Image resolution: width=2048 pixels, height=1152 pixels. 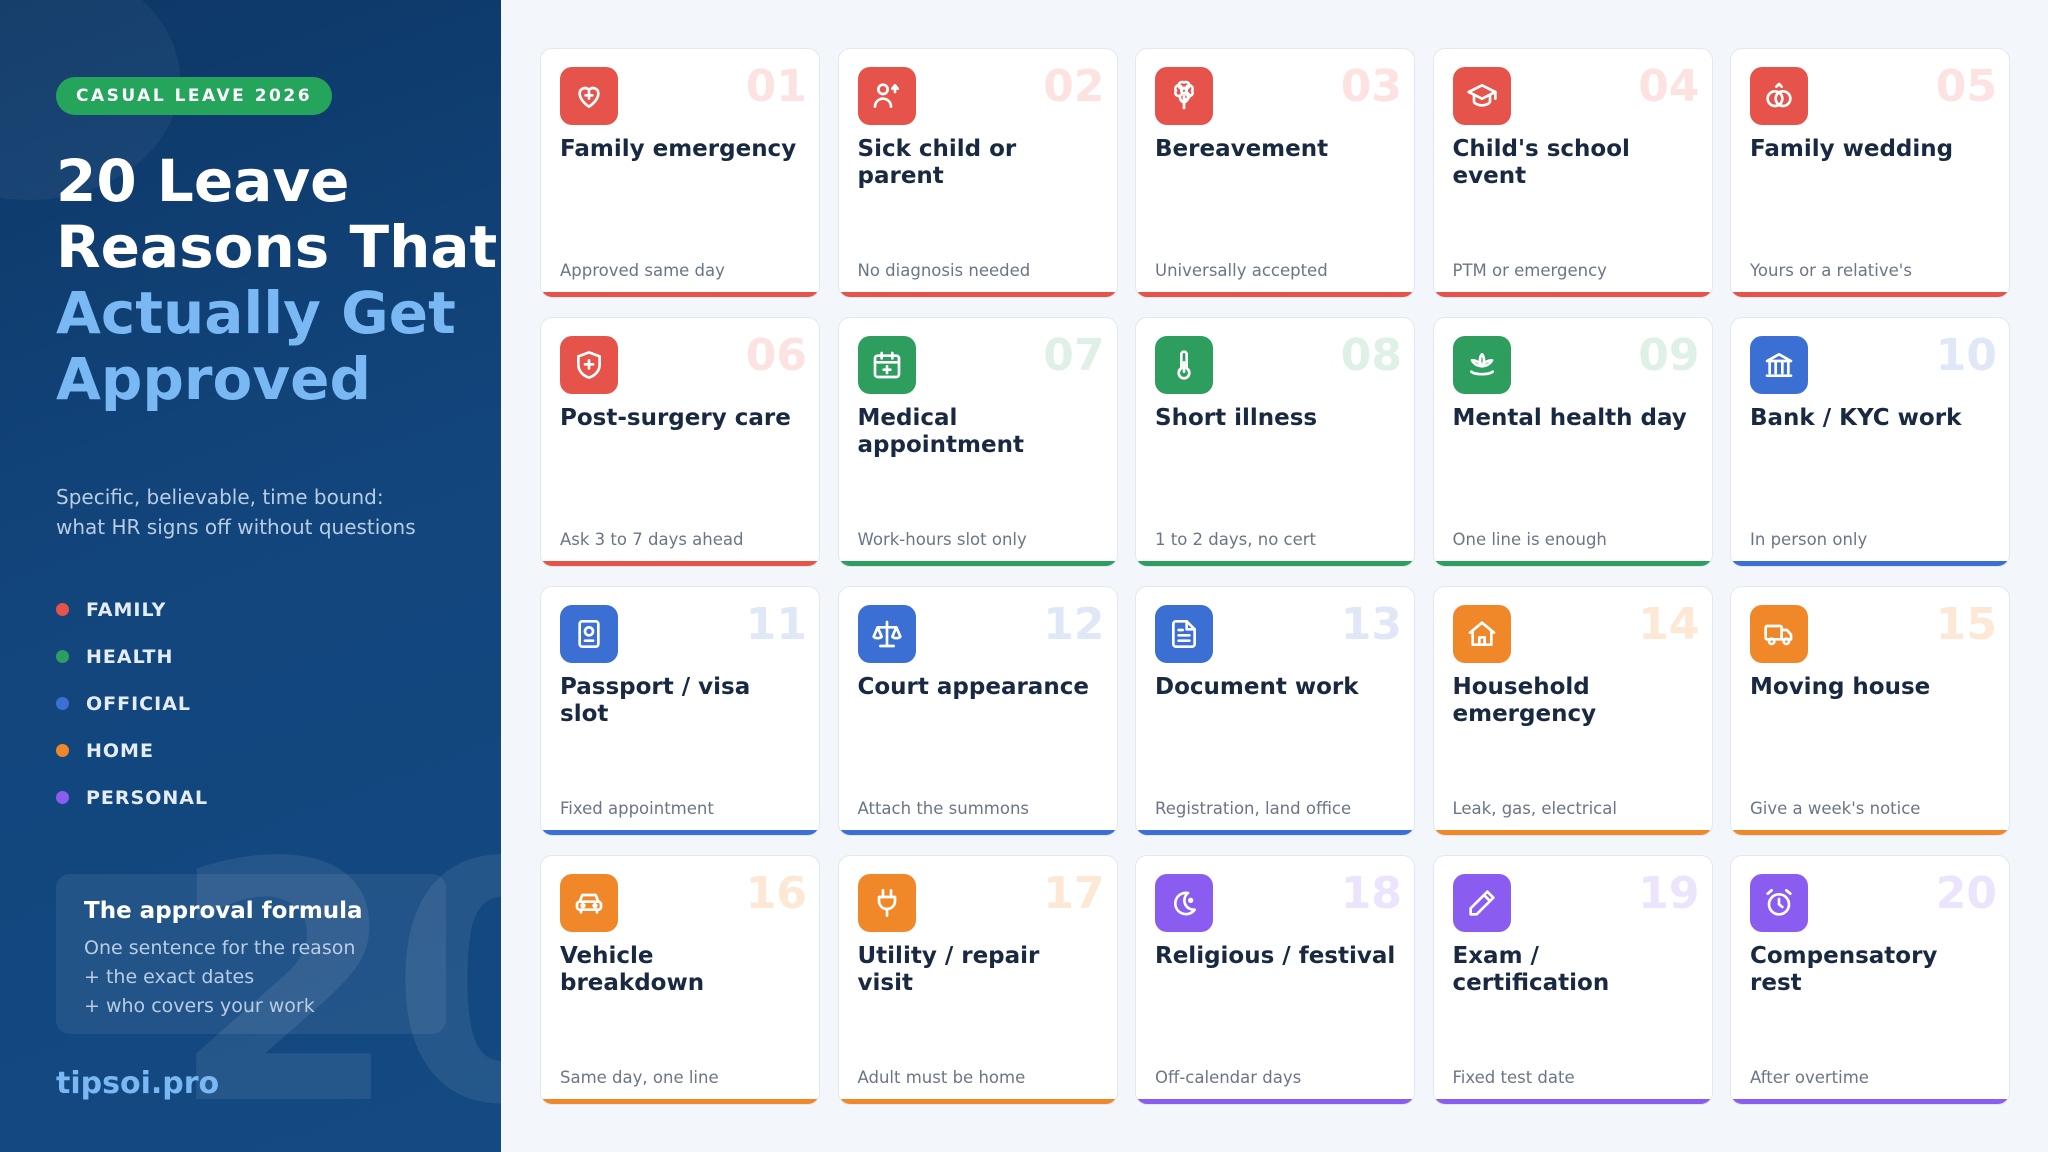 I want to click on card-number: 09, so click(x=1669, y=355).